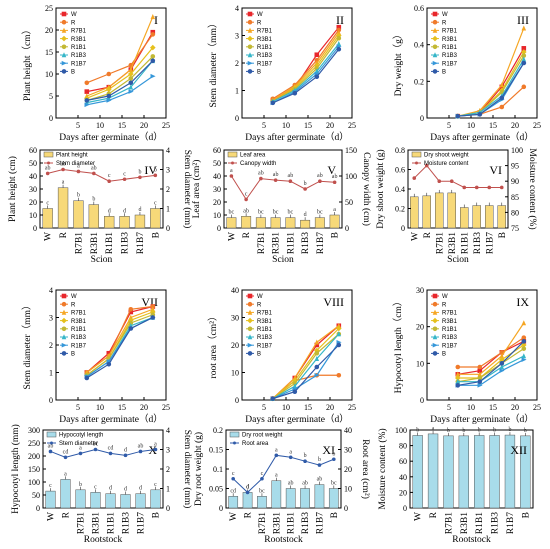  What do you see at coordinates (155, 445) in the screenshot?
I see `line-letter: a` at bounding box center [155, 445].